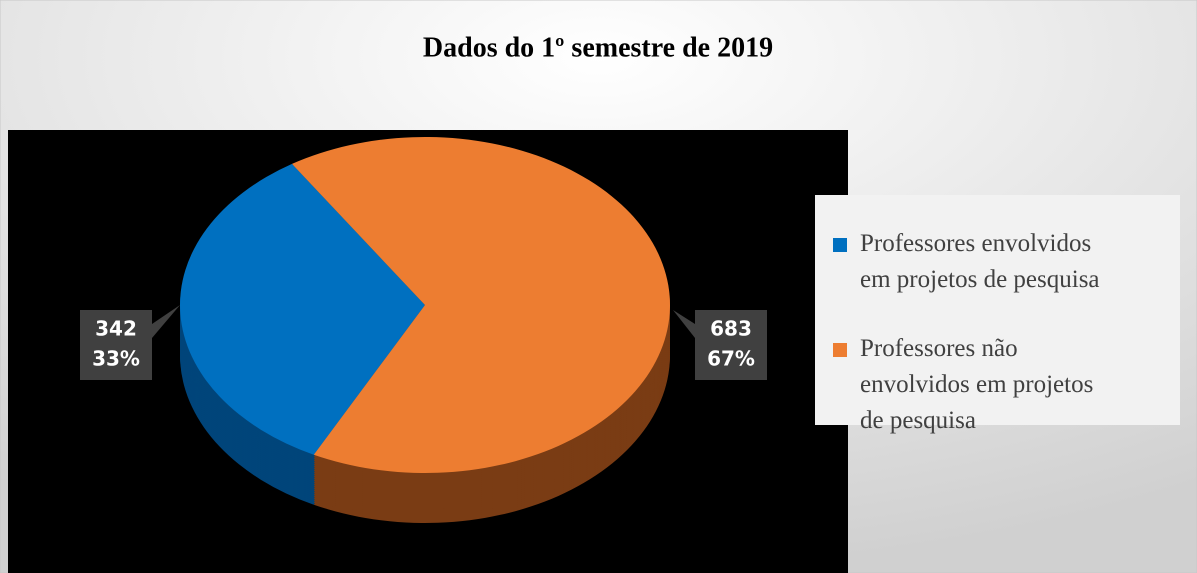  I want to click on data-label-percent: 33%, so click(116, 359).